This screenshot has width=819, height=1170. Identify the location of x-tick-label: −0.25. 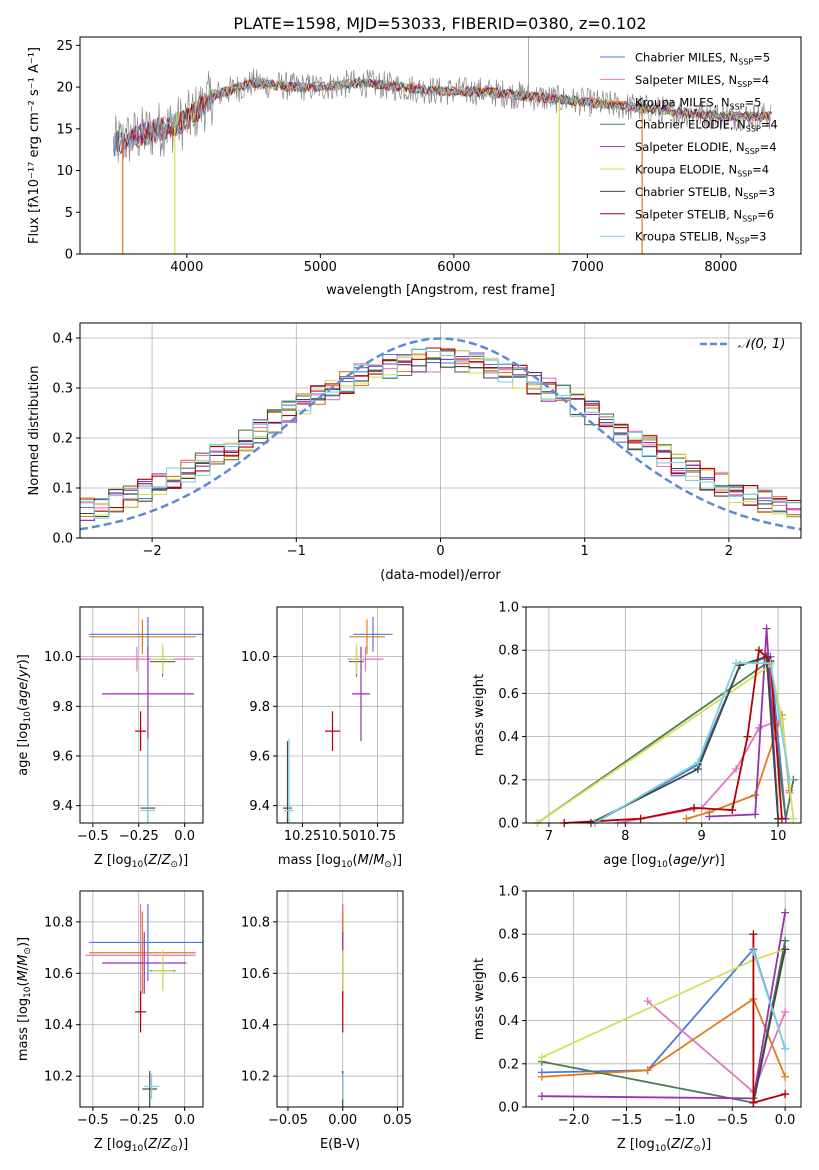
(139, 1120).